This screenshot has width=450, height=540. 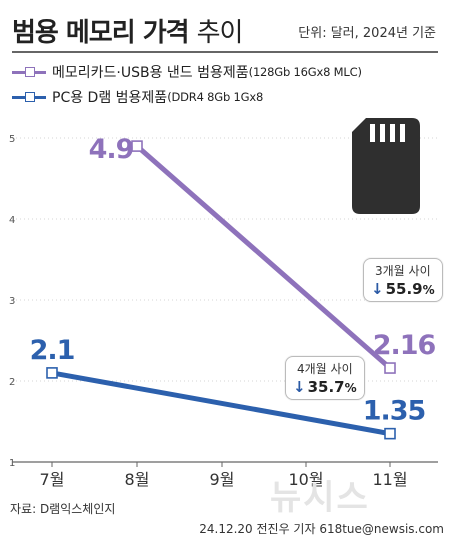 What do you see at coordinates (325, 369) in the screenshot?
I see `callout-dram-title: 4개월 사이` at bounding box center [325, 369].